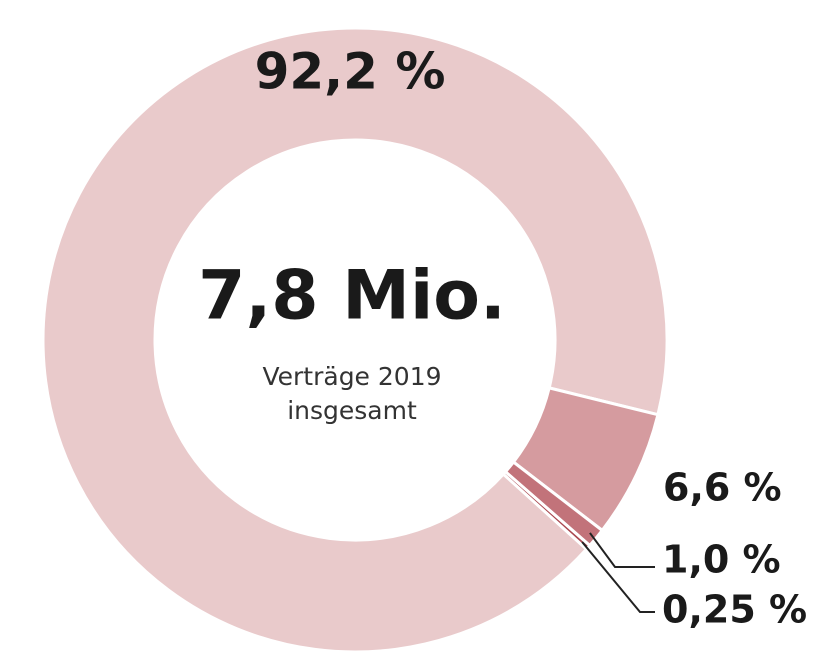 Image resolution: width=821 pixels, height=654 pixels. Describe the element at coordinates (350, 72) in the screenshot. I see `value-label: 92,2 %` at that location.